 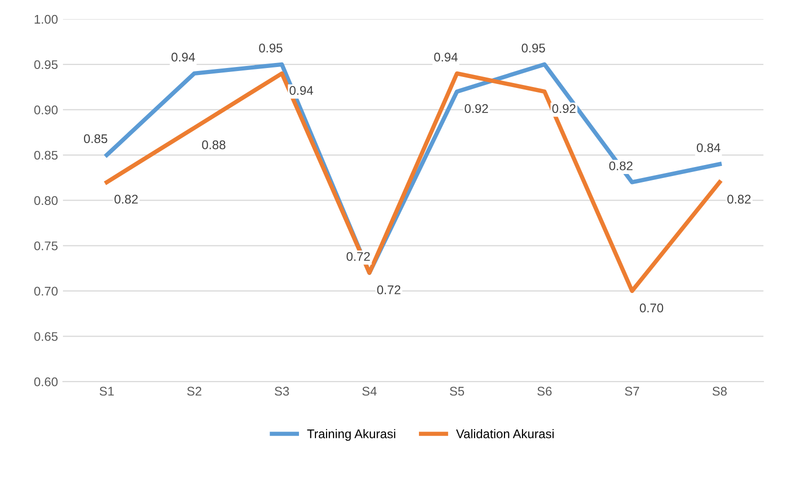 What do you see at coordinates (719, 391) in the screenshot?
I see `x-tick-label: S8` at bounding box center [719, 391].